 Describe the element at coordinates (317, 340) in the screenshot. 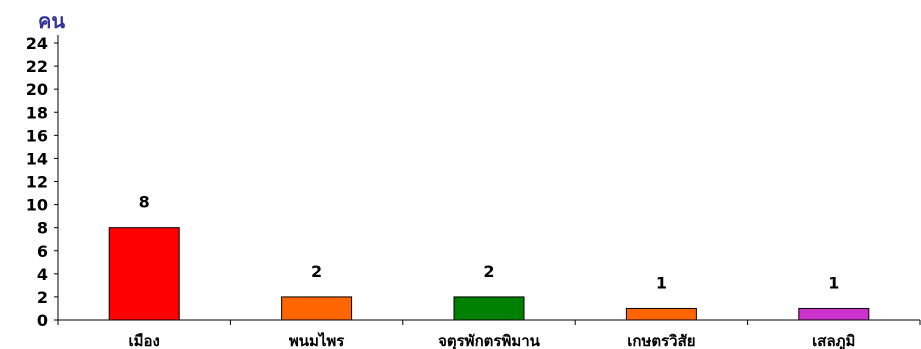

I see `category-label: พนมไพร` at that location.